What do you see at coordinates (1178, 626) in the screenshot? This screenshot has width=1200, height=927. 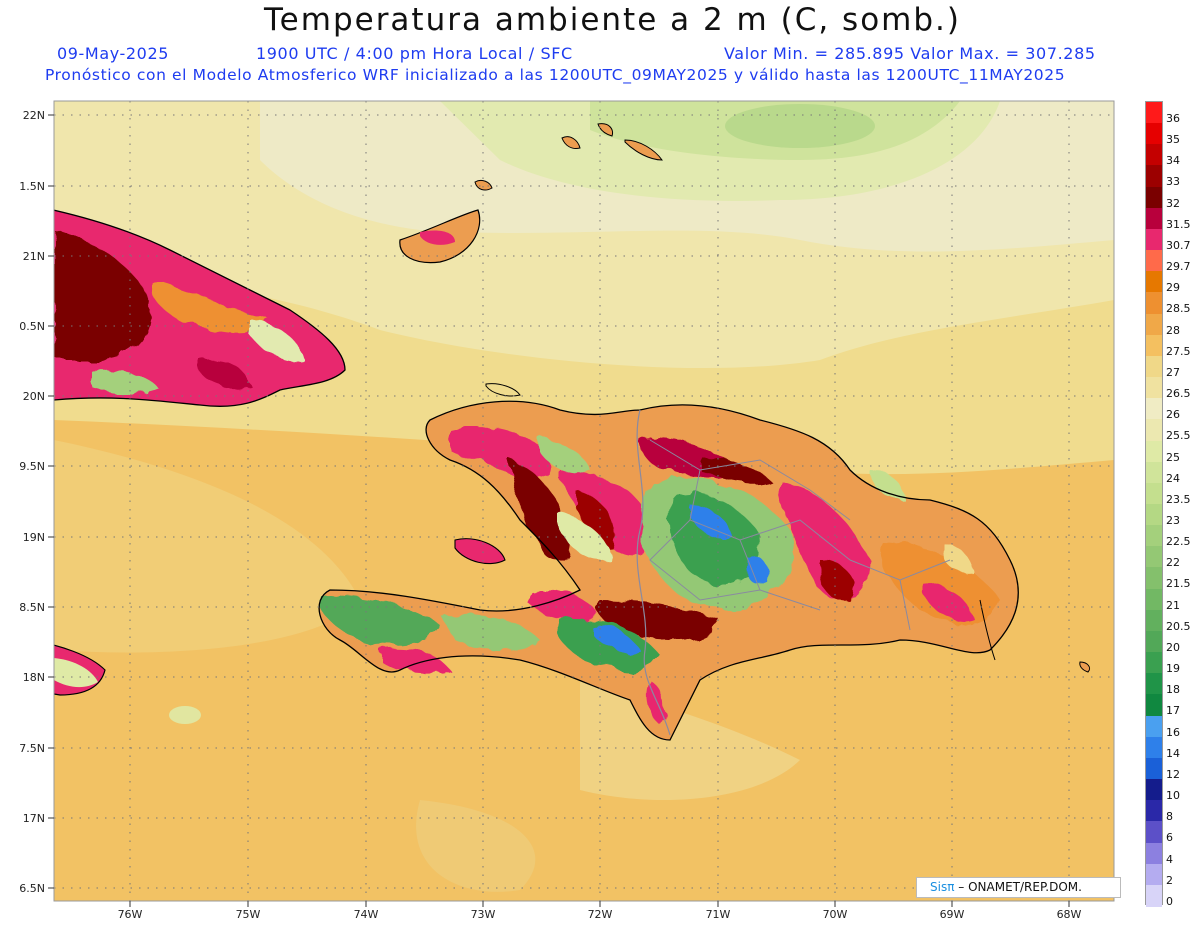 I see `legend-label: 20.5` at bounding box center [1178, 626].